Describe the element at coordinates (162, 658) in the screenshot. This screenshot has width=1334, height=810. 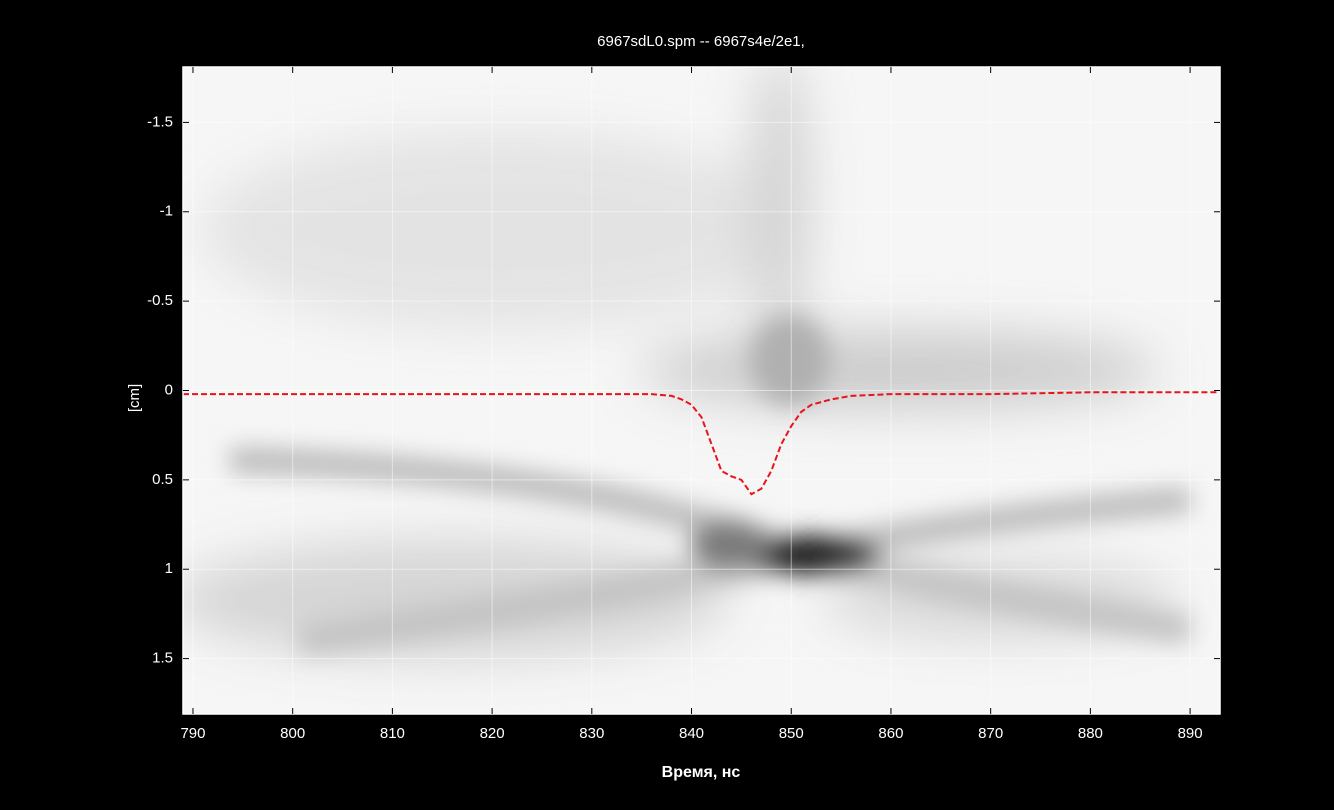
I see `y-tick-label: 1.5` at that location.